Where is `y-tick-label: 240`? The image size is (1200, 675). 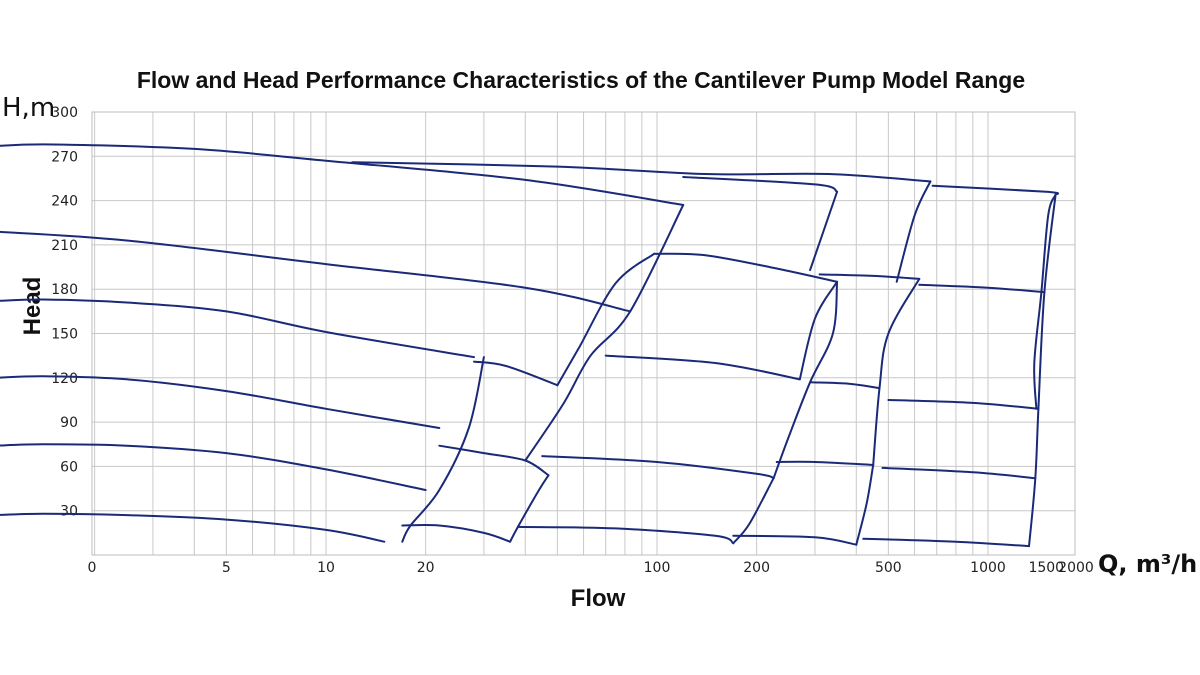
y-tick-label: 240 is located at coordinates (64, 202).